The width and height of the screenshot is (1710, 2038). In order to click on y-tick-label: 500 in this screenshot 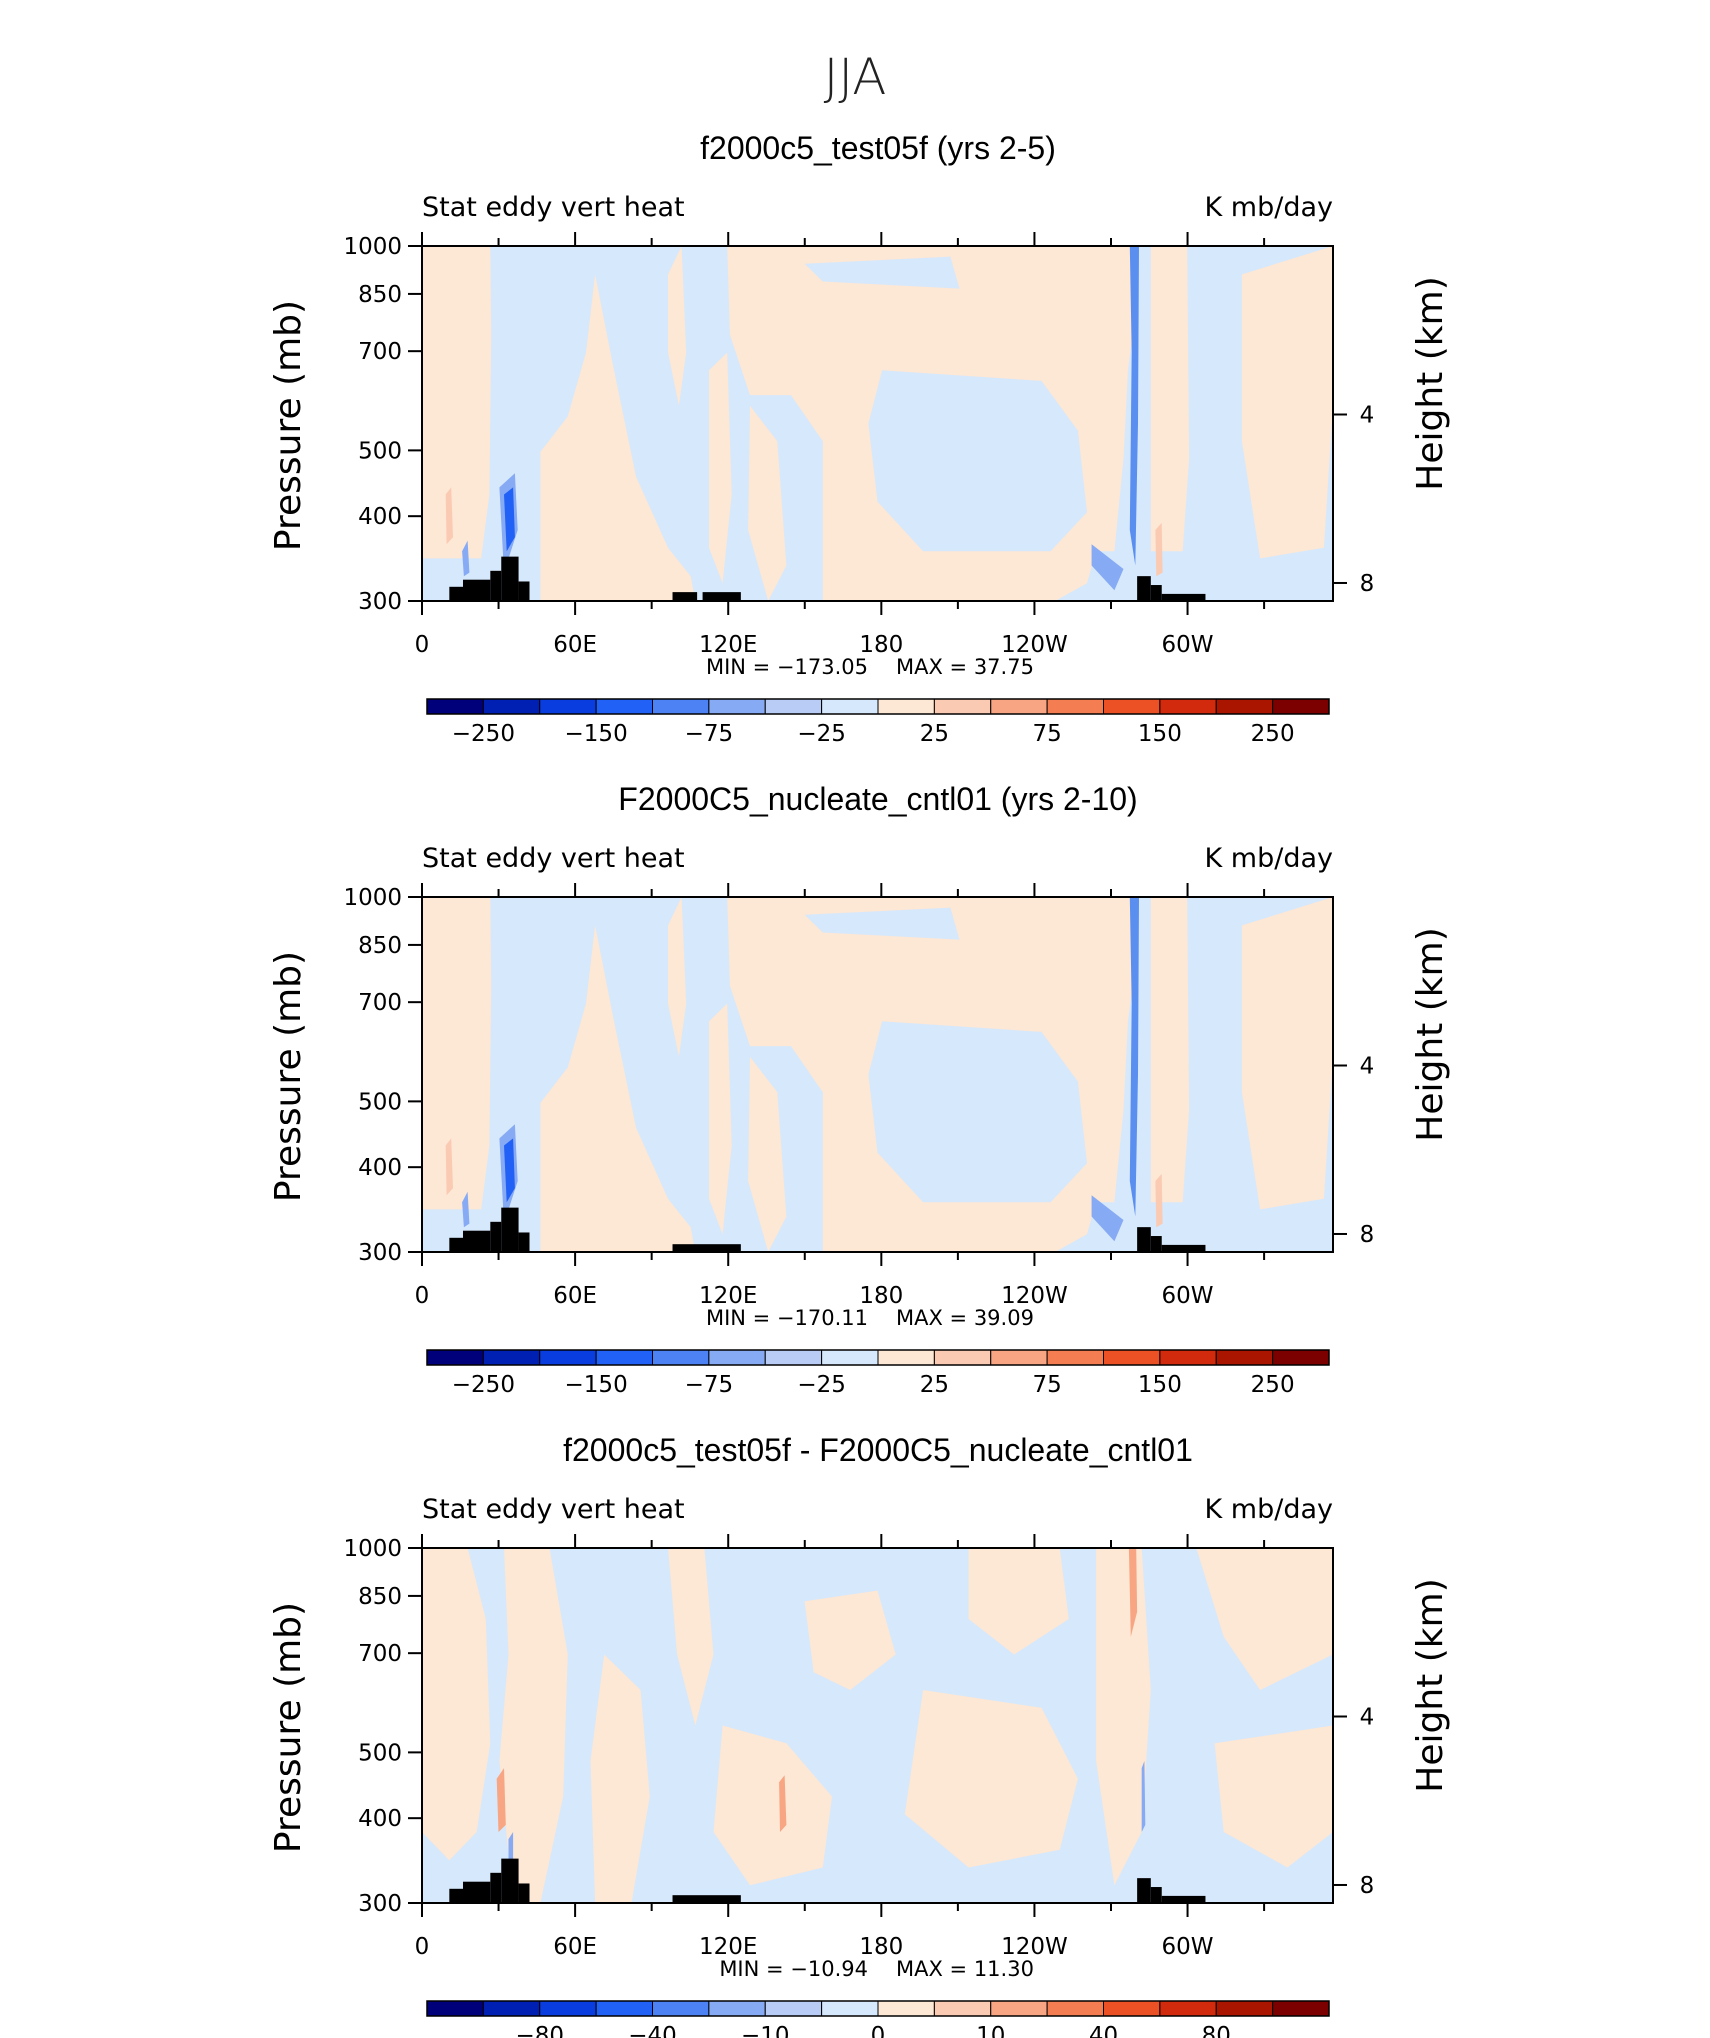, I will do `click(380, 1102)`.